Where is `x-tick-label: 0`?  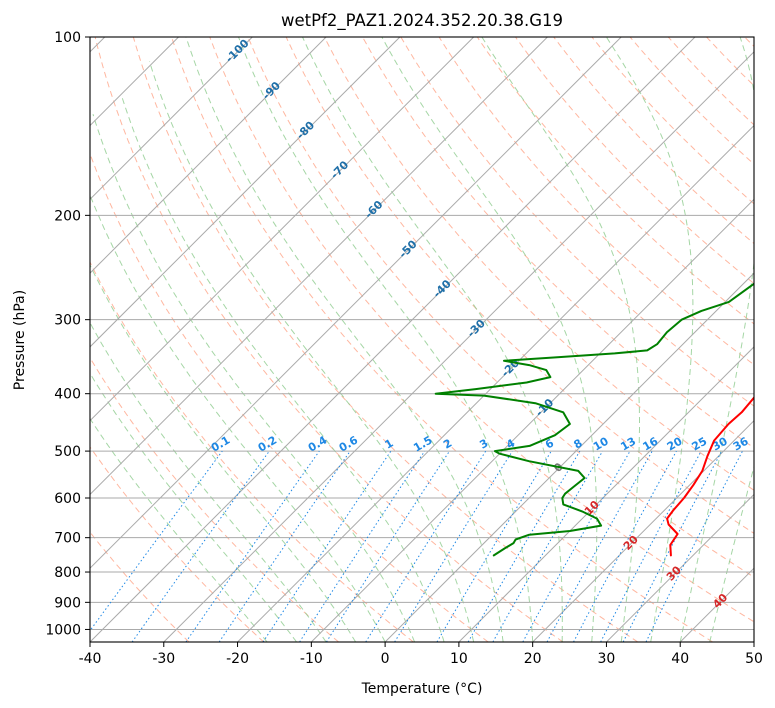
x-tick-label: 0 is located at coordinates (385, 659).